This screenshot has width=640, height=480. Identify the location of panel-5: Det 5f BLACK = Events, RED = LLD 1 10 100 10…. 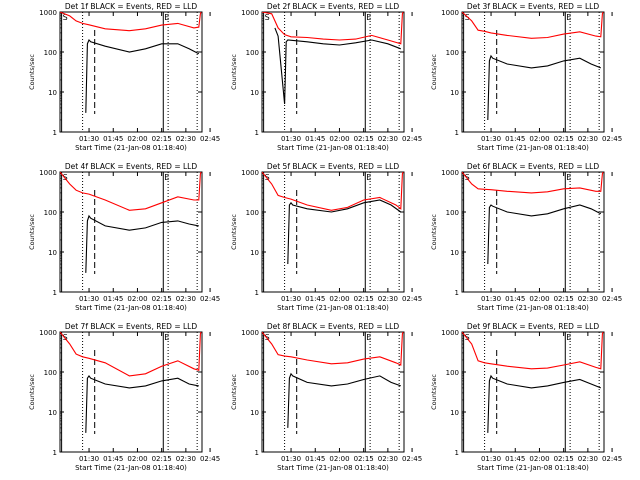
(326, 237).